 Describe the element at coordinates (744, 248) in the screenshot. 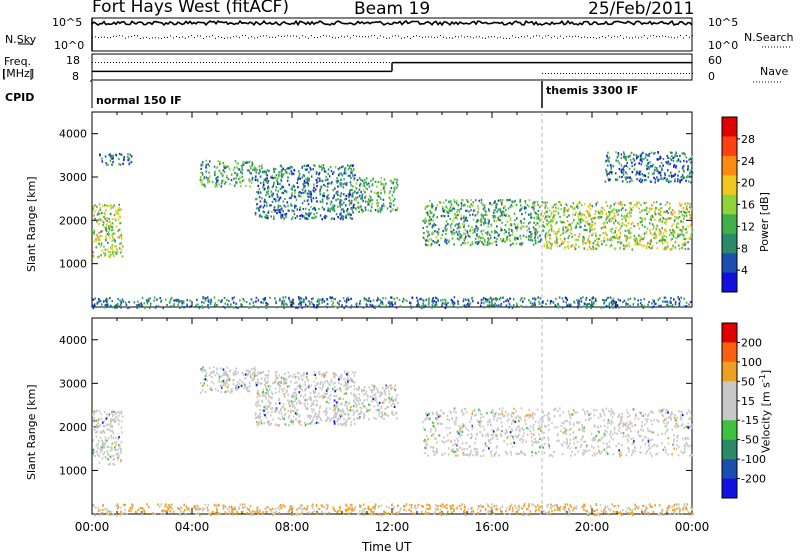

I see `power-colorbar-tick-label: 8` at that location.